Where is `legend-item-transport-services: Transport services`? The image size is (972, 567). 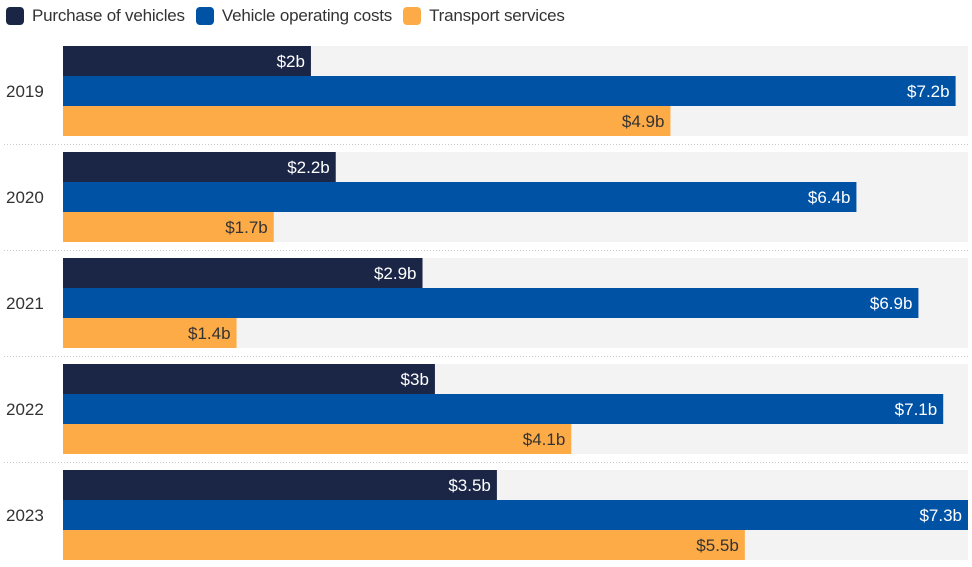
legend-item-transport-services: Transport services is located at coordinates (484, 16).